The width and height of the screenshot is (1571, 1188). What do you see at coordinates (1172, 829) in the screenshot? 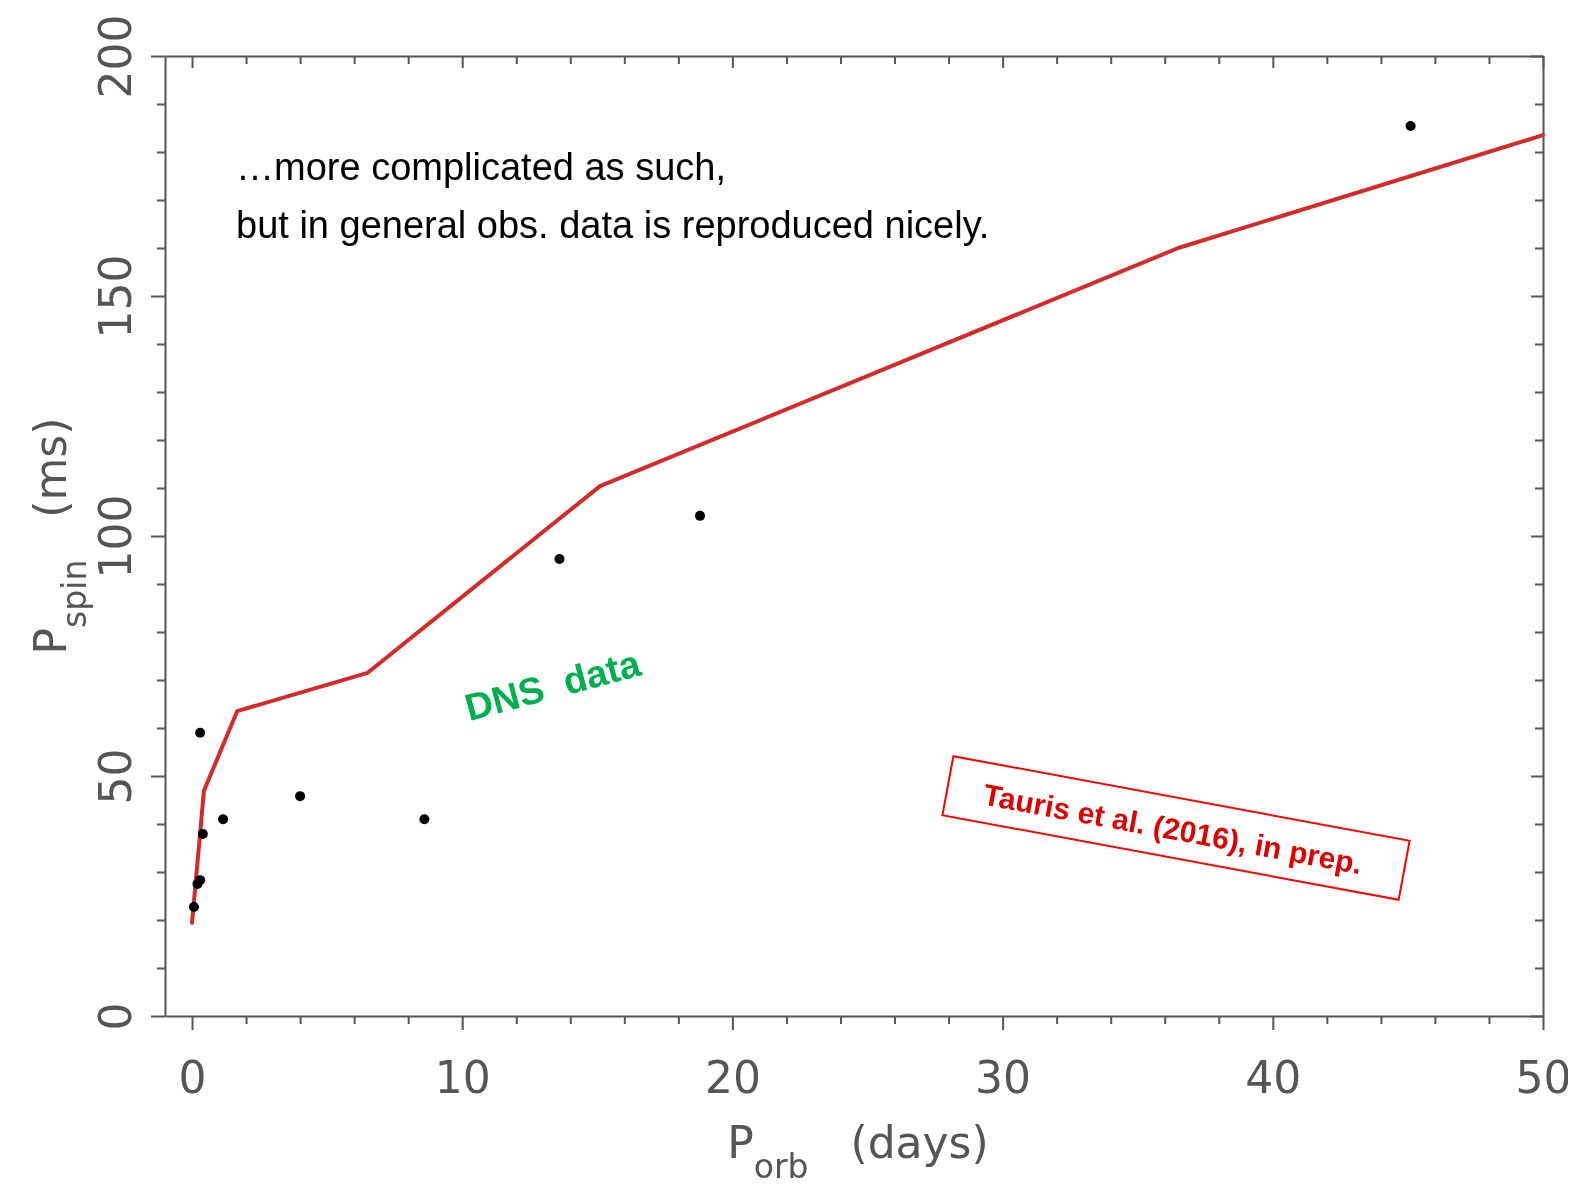
I see `annotation: Tauris et al. (2016), in prep.` at bounding box center [1172, 829].